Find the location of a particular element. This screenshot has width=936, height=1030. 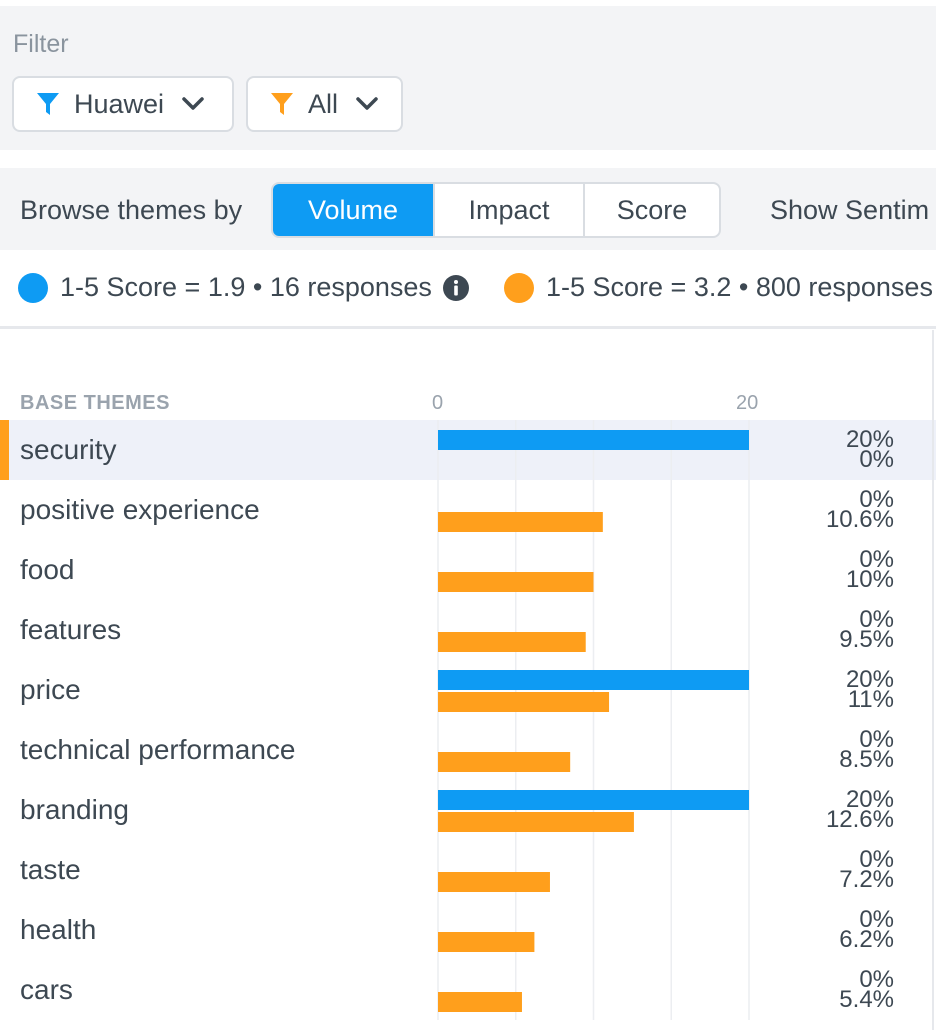

value-label: 12.6% is located at coordinates (859, 819).